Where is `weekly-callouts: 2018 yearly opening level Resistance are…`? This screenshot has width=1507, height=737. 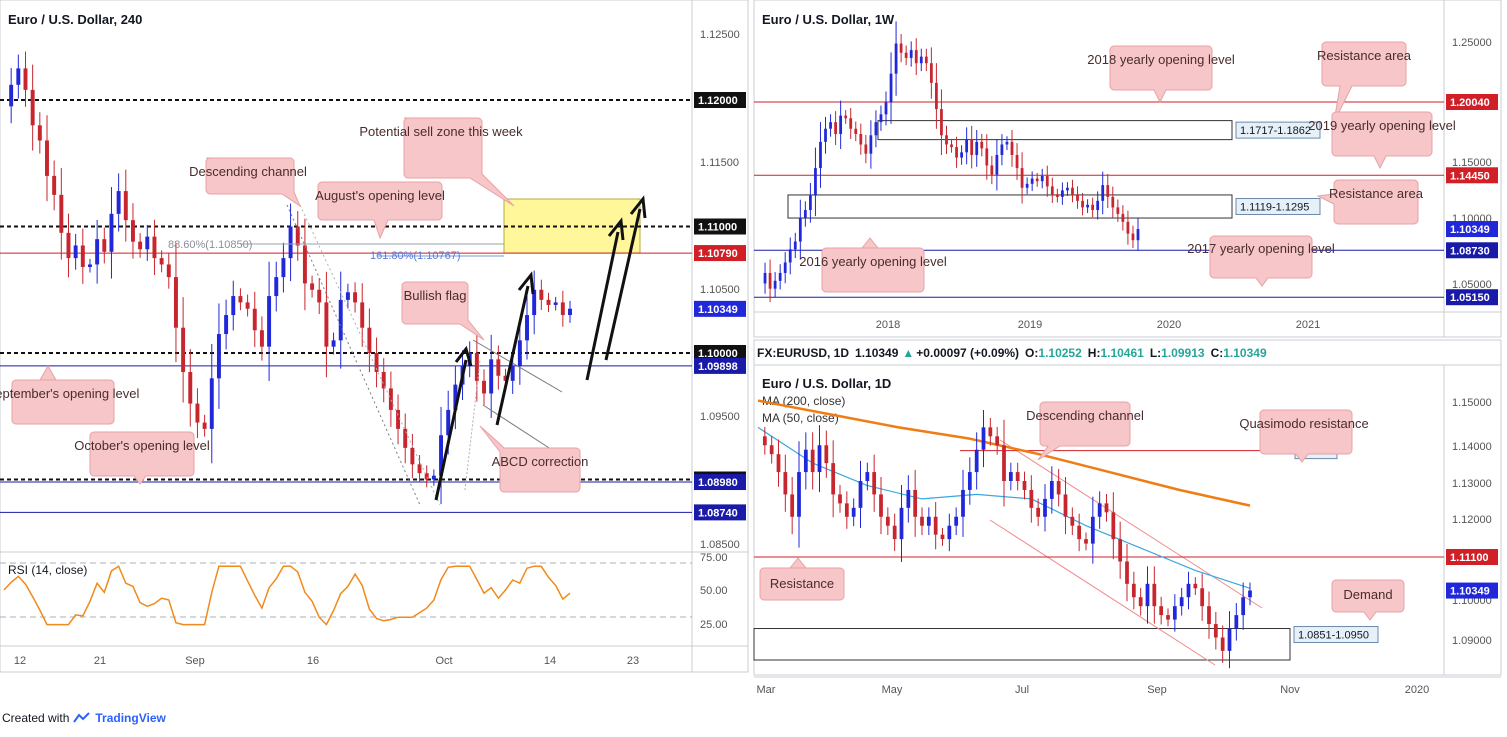 weekly-callouts: 2018 yearly opening level Resistance are… is located at coordinates (1127, 167).